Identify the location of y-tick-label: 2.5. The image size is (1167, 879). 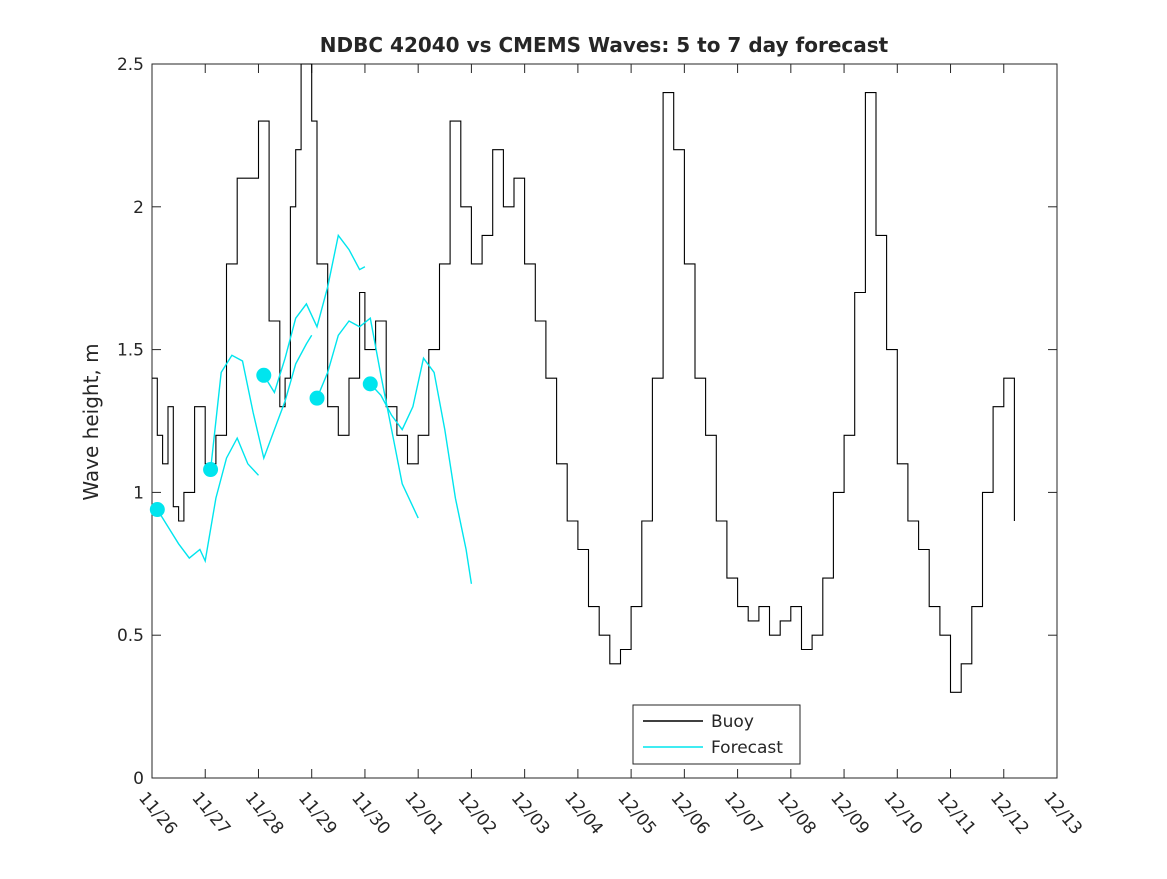
(130, 65).